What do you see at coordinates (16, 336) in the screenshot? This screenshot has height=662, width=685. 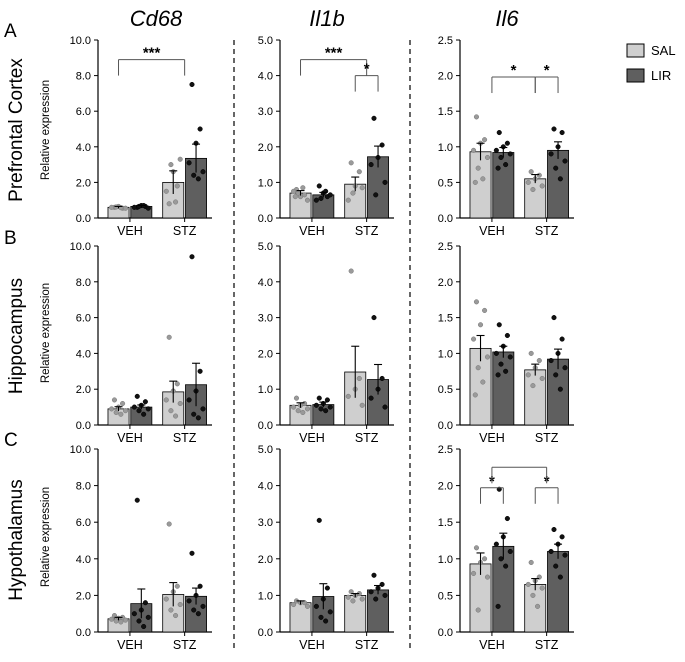 I see `region-label-hippocampus: Hippocampus` at bounding box center [16, 336].